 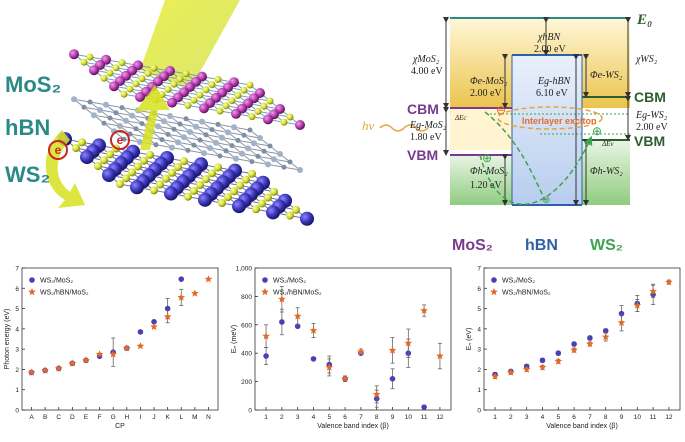 I want to click on phi-e-mos2-label: Φe-MoS₂, so click(x=489, y=81).